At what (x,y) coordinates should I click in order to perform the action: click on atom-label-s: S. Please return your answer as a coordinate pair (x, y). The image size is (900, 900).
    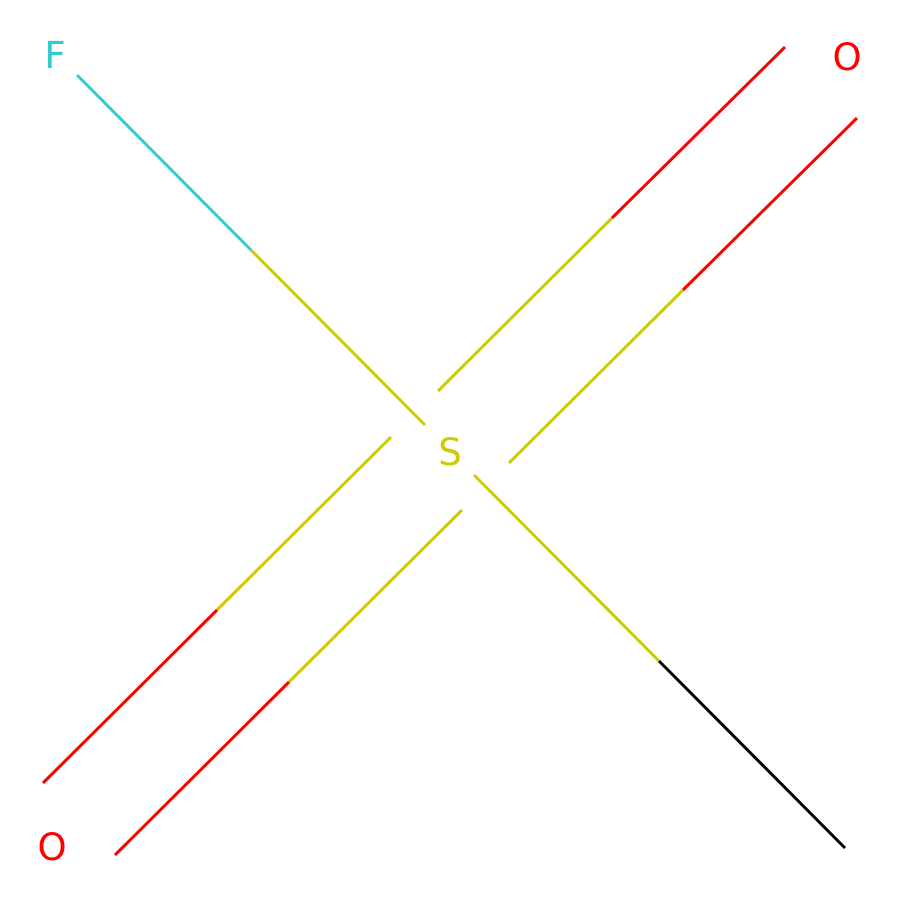
    Looking at the image, I should click on (450, 452).